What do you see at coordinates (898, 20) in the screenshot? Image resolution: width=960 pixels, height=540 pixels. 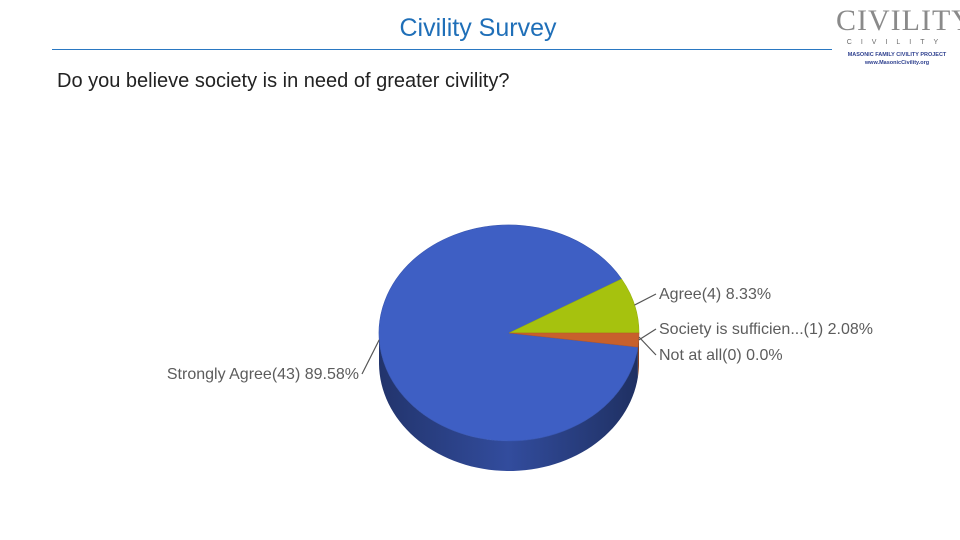 I see `logo-wordmark: CIVILITY` at bounding box center [898, 20].